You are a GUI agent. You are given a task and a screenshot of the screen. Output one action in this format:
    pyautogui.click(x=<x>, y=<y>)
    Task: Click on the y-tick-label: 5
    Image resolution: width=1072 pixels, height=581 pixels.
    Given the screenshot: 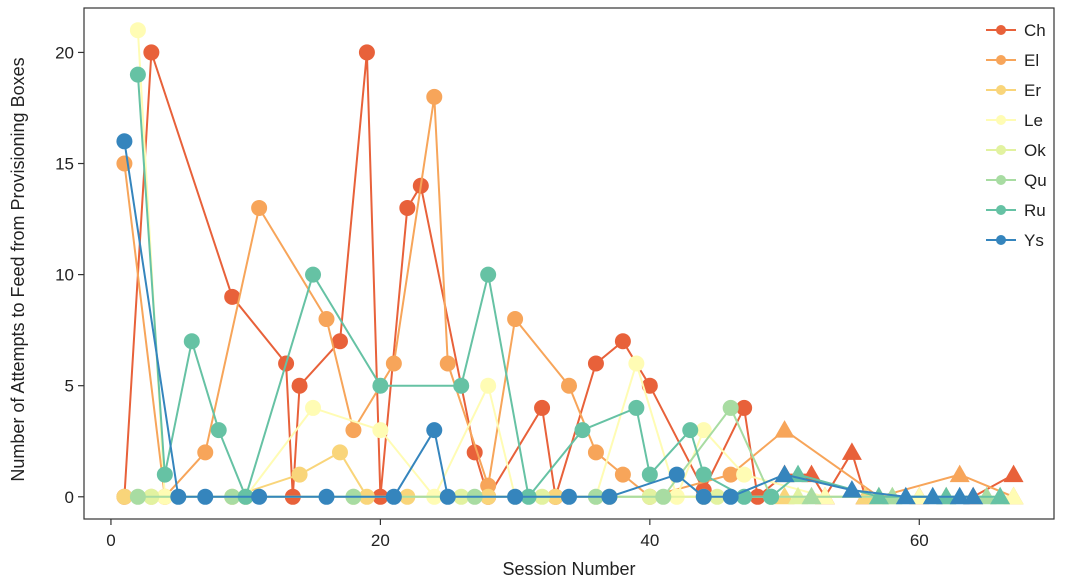 What is the action you would take?
    pyautogui.click(x=69, y=386)
    